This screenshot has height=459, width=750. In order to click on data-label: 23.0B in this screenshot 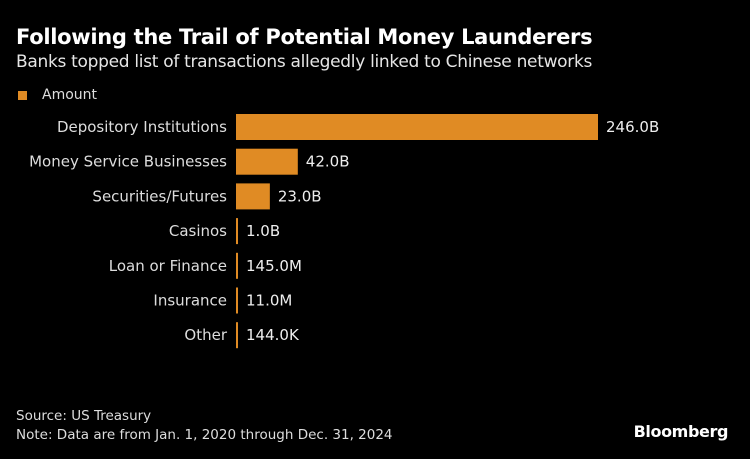, I will do `click(300, 196)`.